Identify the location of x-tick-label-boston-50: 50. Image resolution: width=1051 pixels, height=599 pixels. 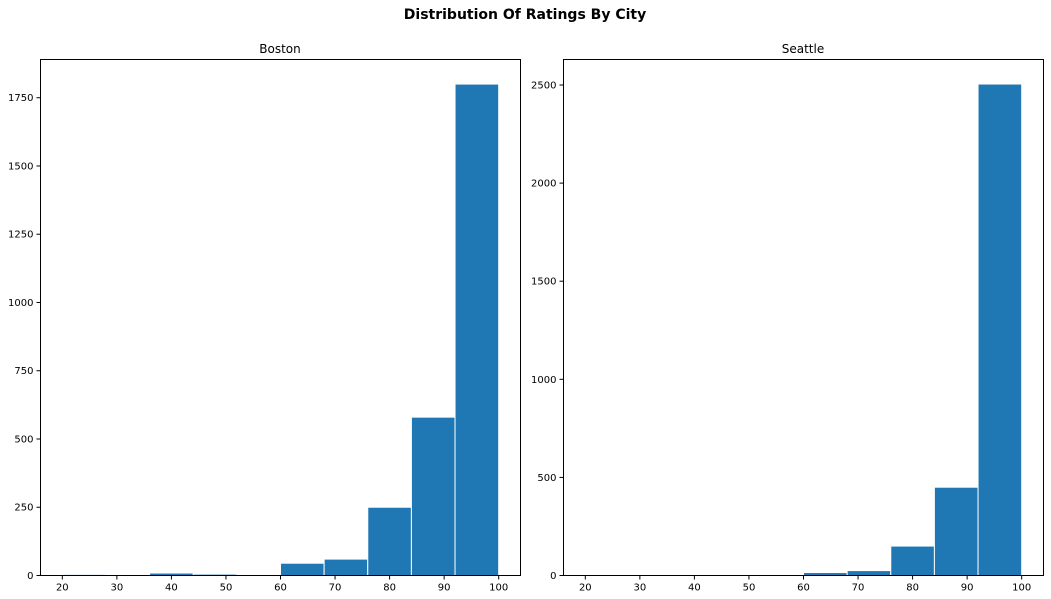
(226, 588).